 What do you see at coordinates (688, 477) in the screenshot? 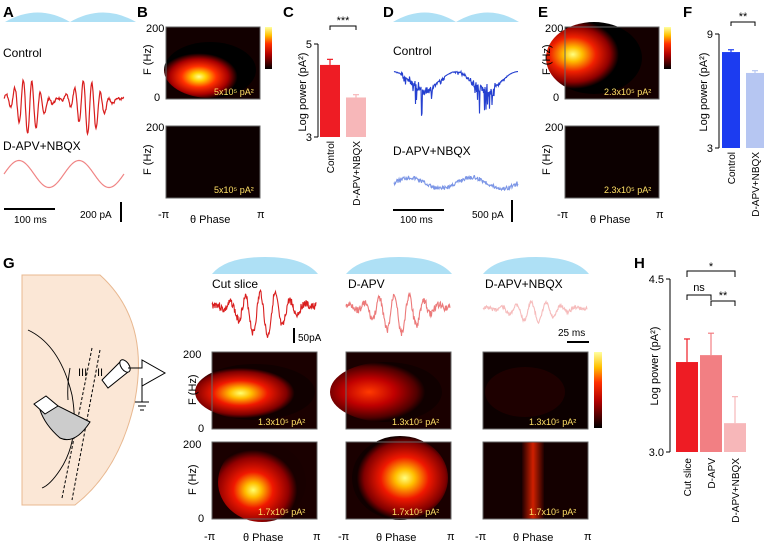
I see `category-label: Cut slice` at bounding box center [688, 477].